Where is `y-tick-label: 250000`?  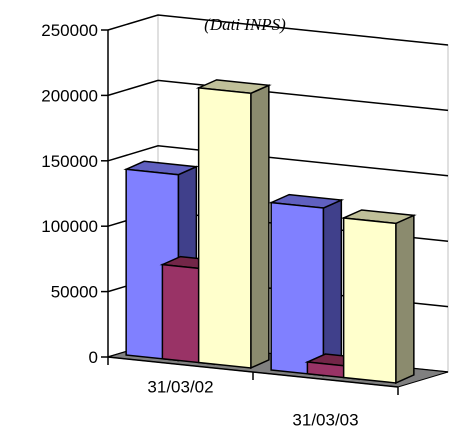 y-tick-label: 250000 is located at coordinates (69, 30).